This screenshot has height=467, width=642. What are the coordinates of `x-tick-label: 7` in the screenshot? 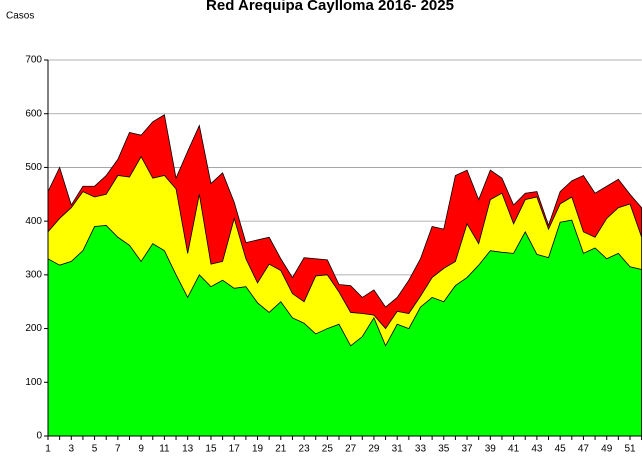 It's located at (118, 449).